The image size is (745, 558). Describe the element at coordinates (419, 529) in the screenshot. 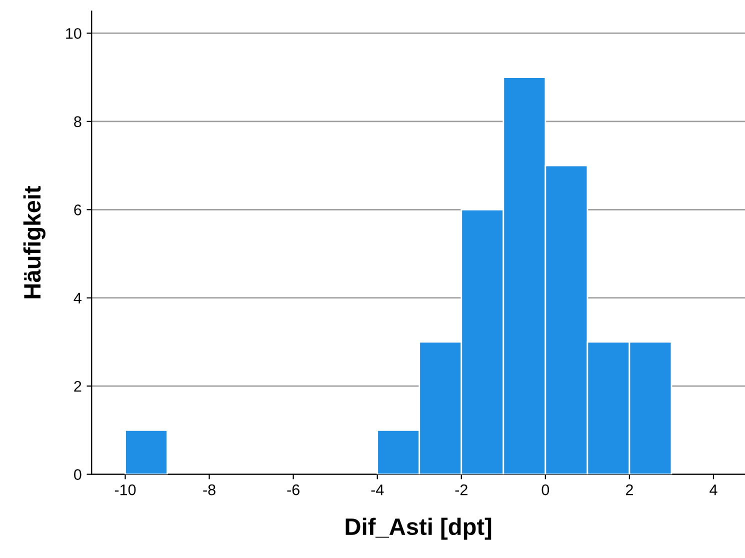

I see `x-axis-title: Dif_Asti [dpt]` at that location.